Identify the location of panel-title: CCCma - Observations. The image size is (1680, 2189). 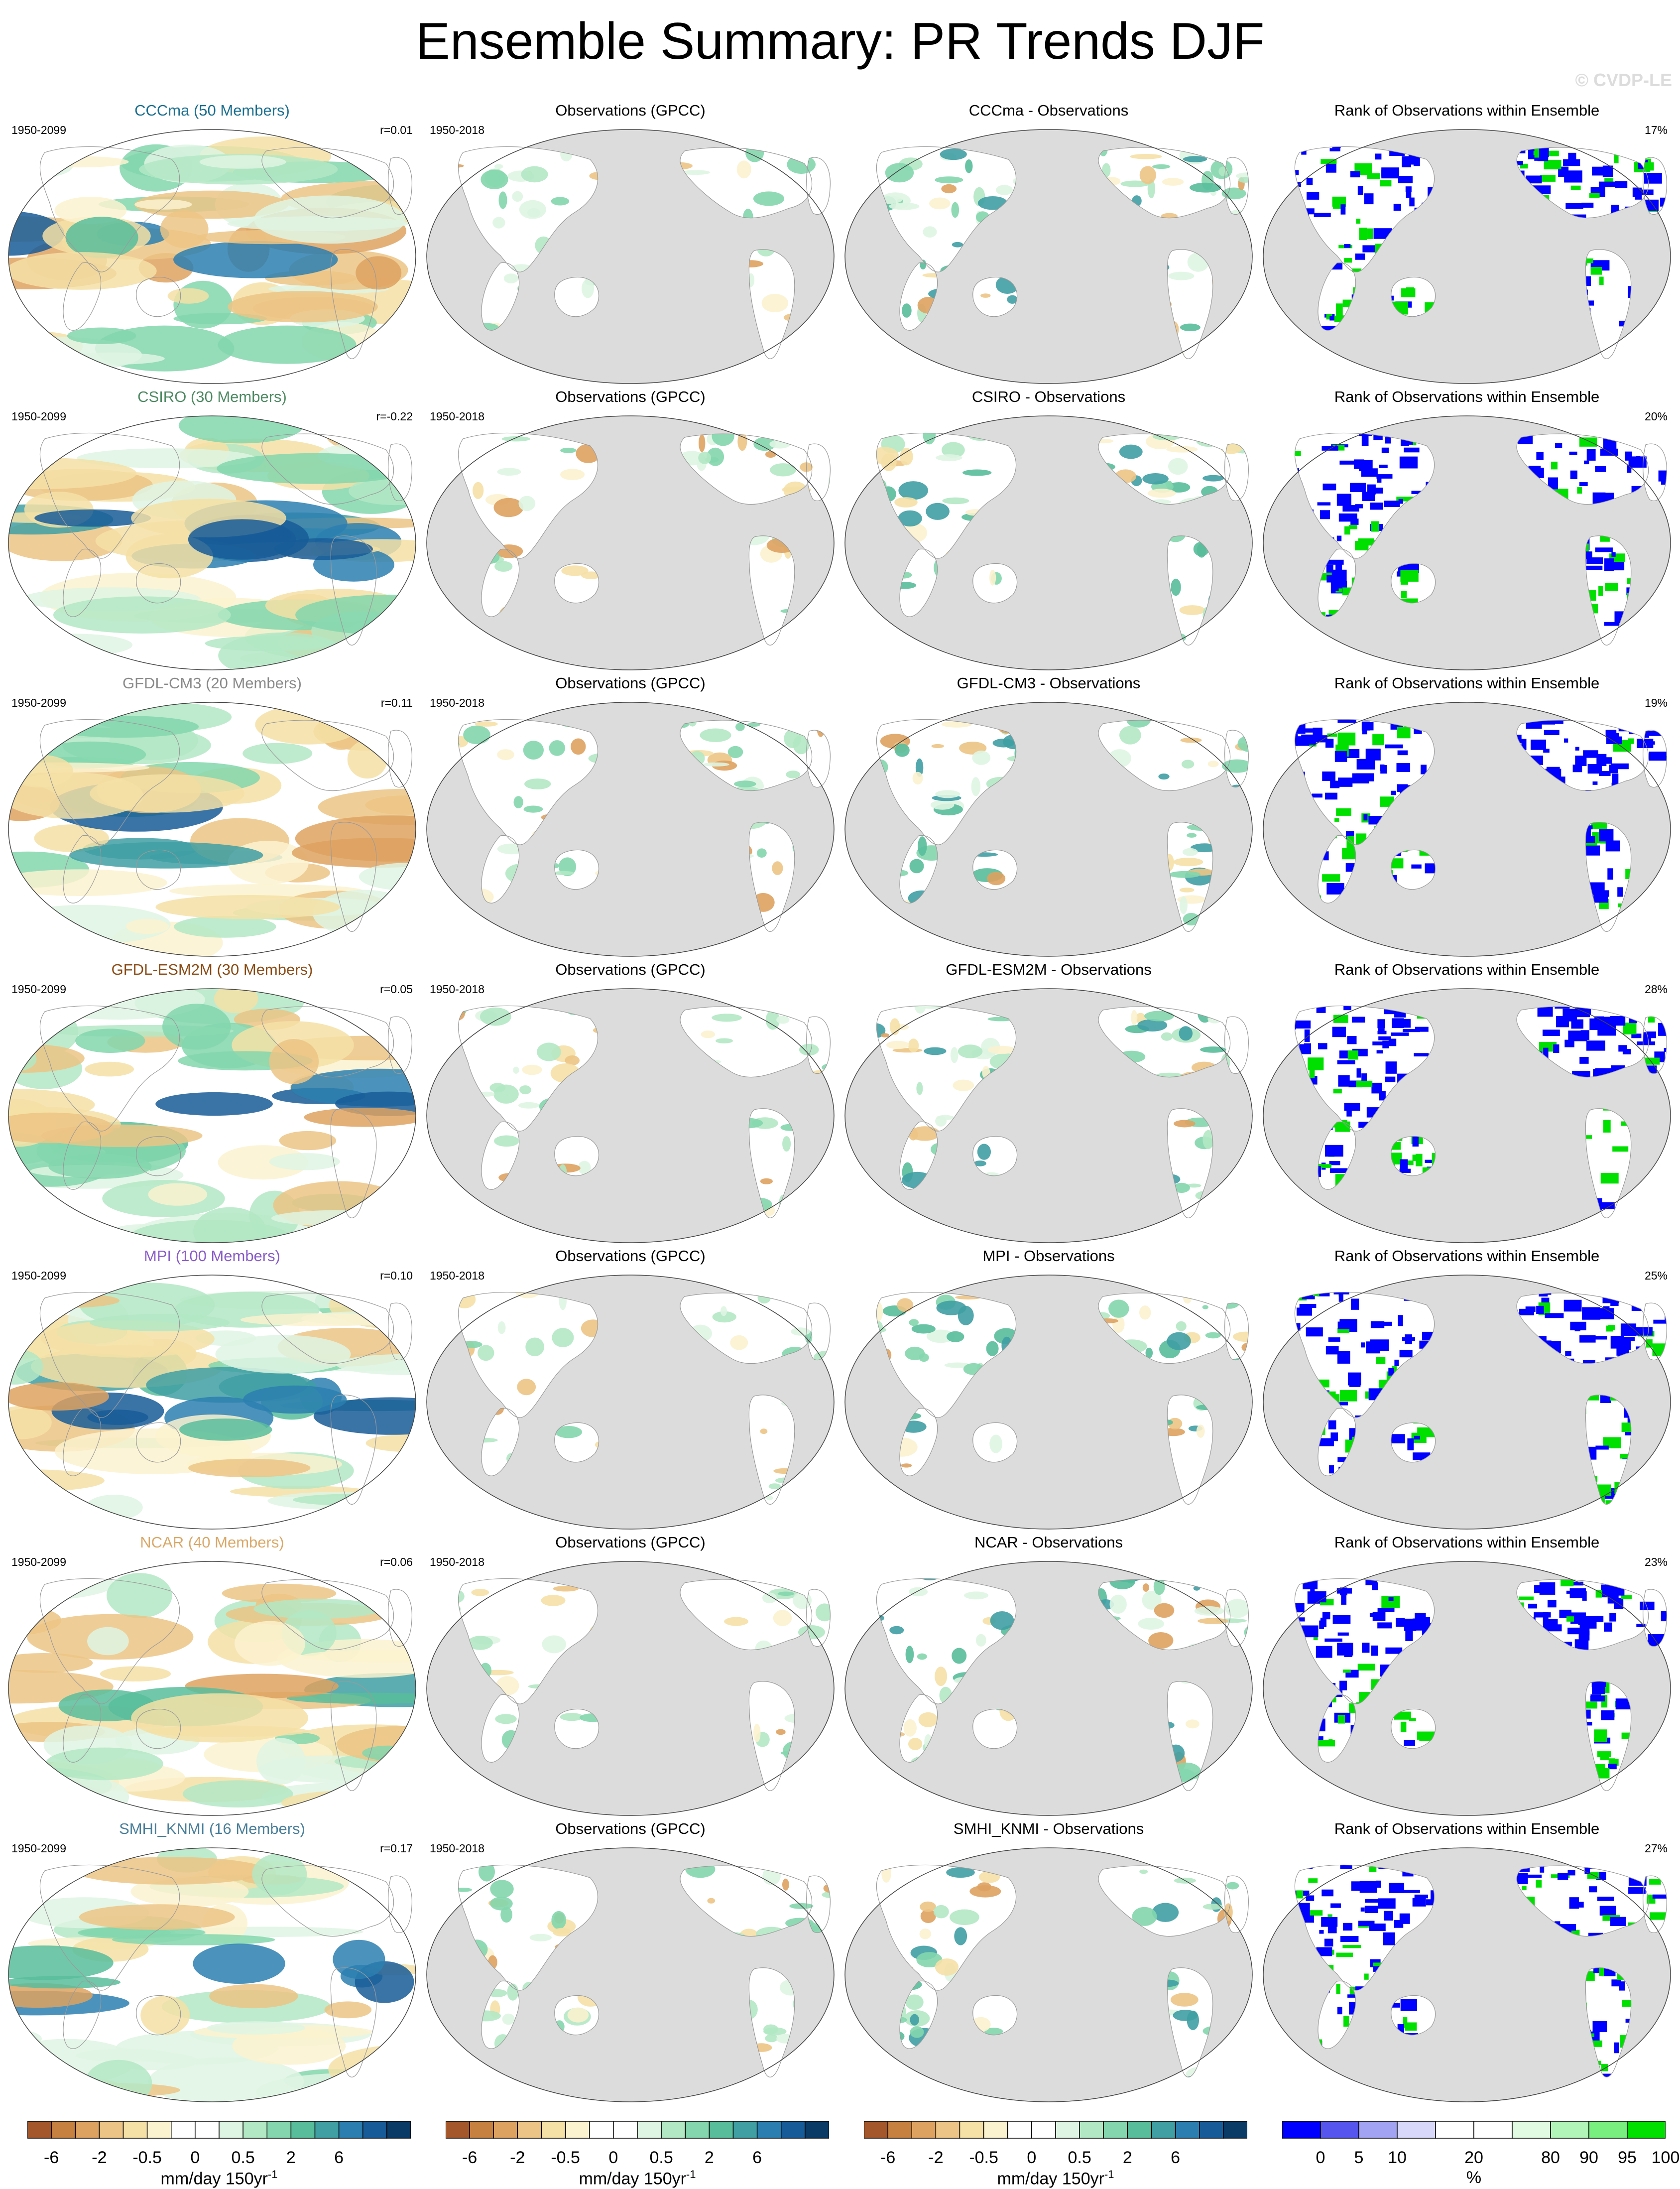
(1048, 110).